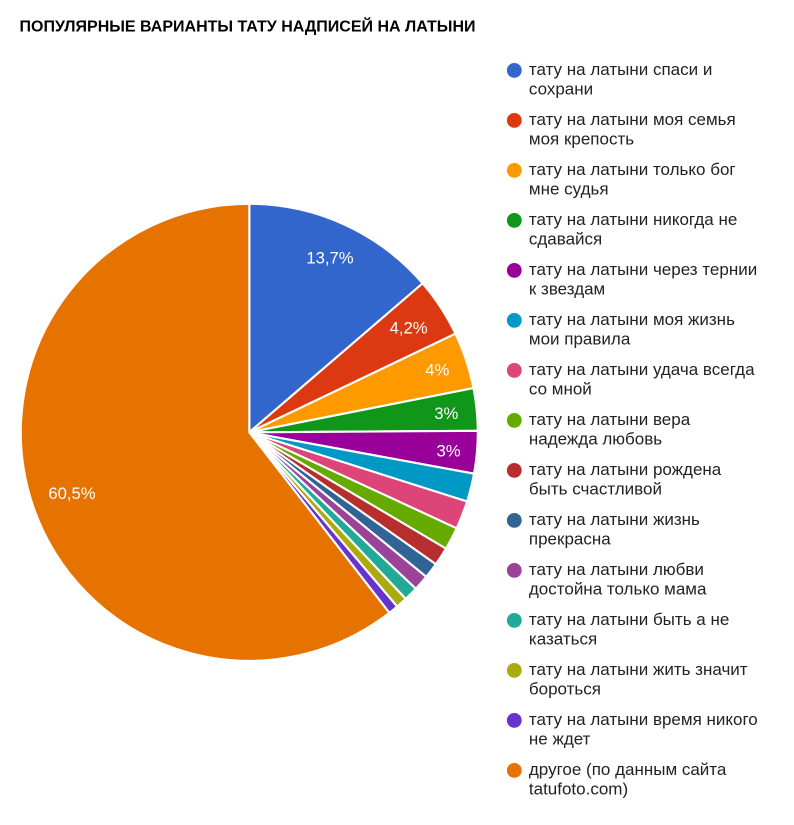 The width and height of the screenshot is (794, 825). I want to click on svg-text: к звездам, so click(567, 289).